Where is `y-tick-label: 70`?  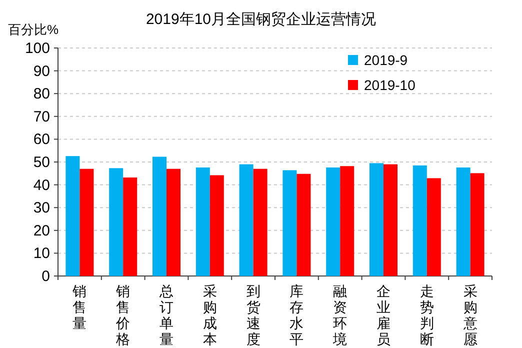
y-tick-label: 70 is located at coordinates (41, 117).